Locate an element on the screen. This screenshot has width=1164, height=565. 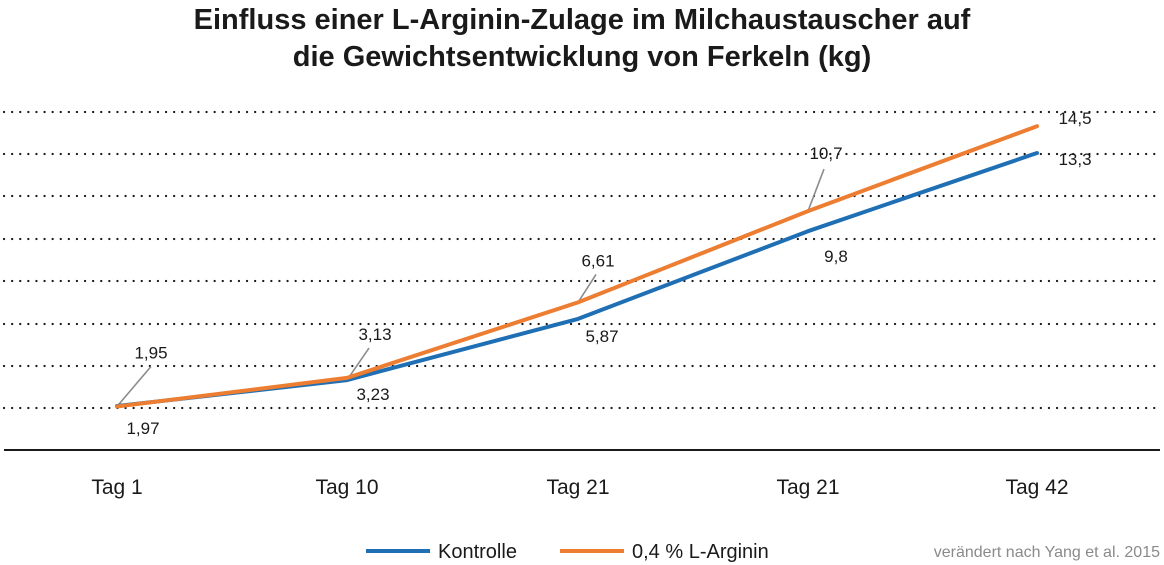
legend: Kontrolle 0,4 % L-Arginin is located at coordinates (567, 552).